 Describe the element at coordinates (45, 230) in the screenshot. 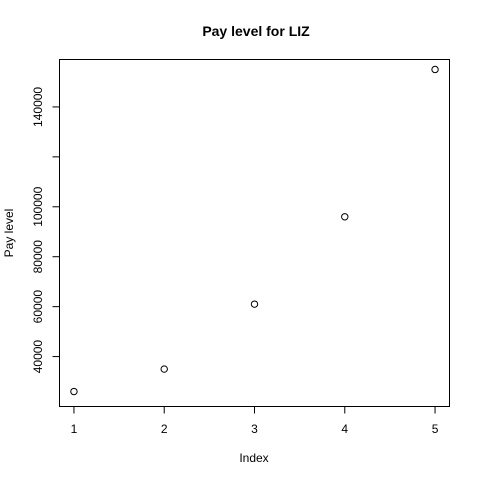

I see `y-axis: 40000 60000 80000 100000 140000` at that location.